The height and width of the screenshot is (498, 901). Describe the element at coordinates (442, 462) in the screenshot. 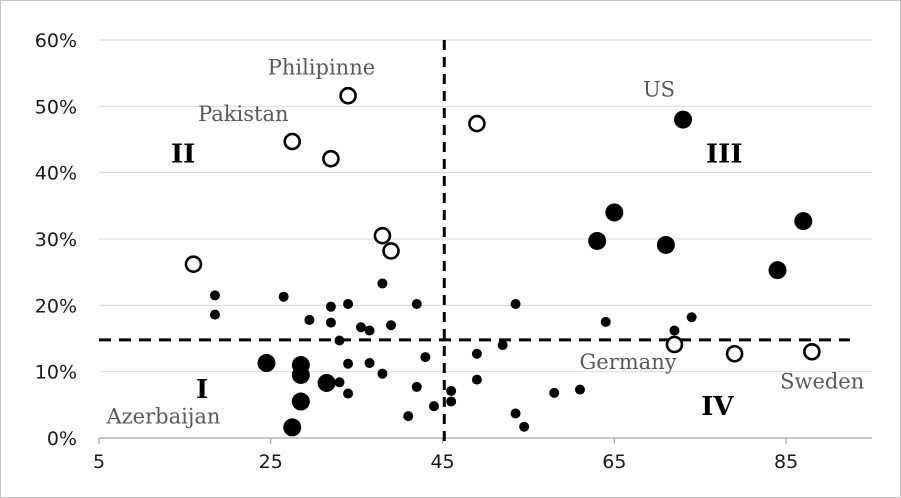

I see `x-tick-label: 45` at that location.